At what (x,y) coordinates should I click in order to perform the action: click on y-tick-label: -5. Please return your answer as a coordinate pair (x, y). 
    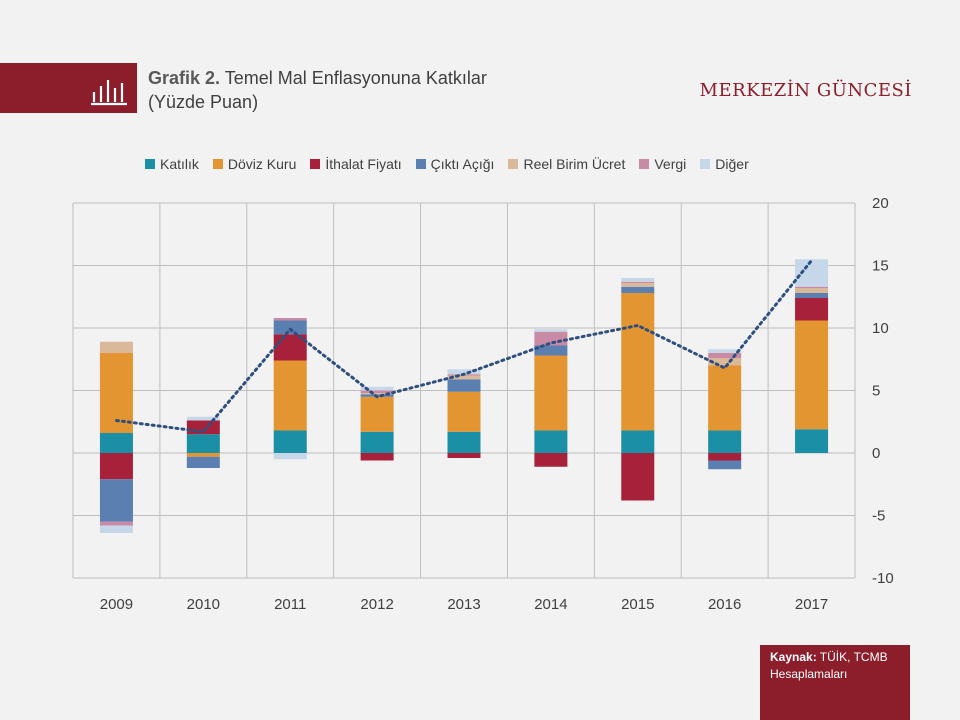
    Looking at the image, I should click on (878, 516).